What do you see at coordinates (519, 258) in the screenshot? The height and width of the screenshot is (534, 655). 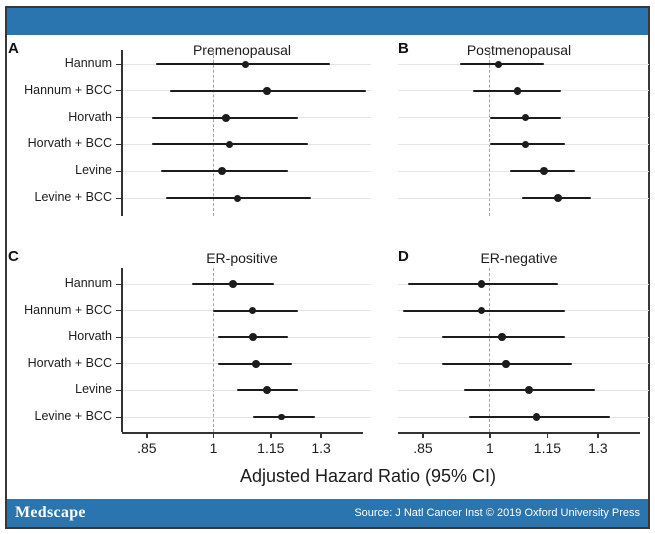 I see `panel-title: ER-negative` at bounding box center [519, 258].